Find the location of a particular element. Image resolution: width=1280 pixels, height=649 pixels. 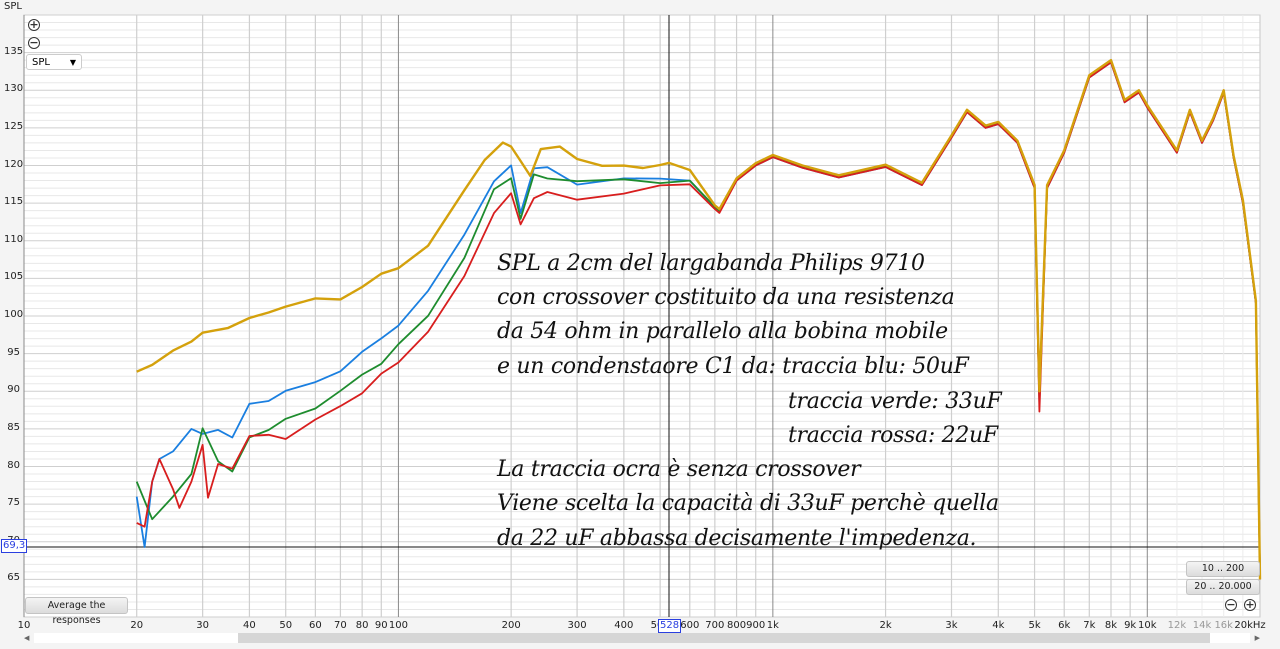

zoom-in-icon: + is located at coordinates (34, 24).